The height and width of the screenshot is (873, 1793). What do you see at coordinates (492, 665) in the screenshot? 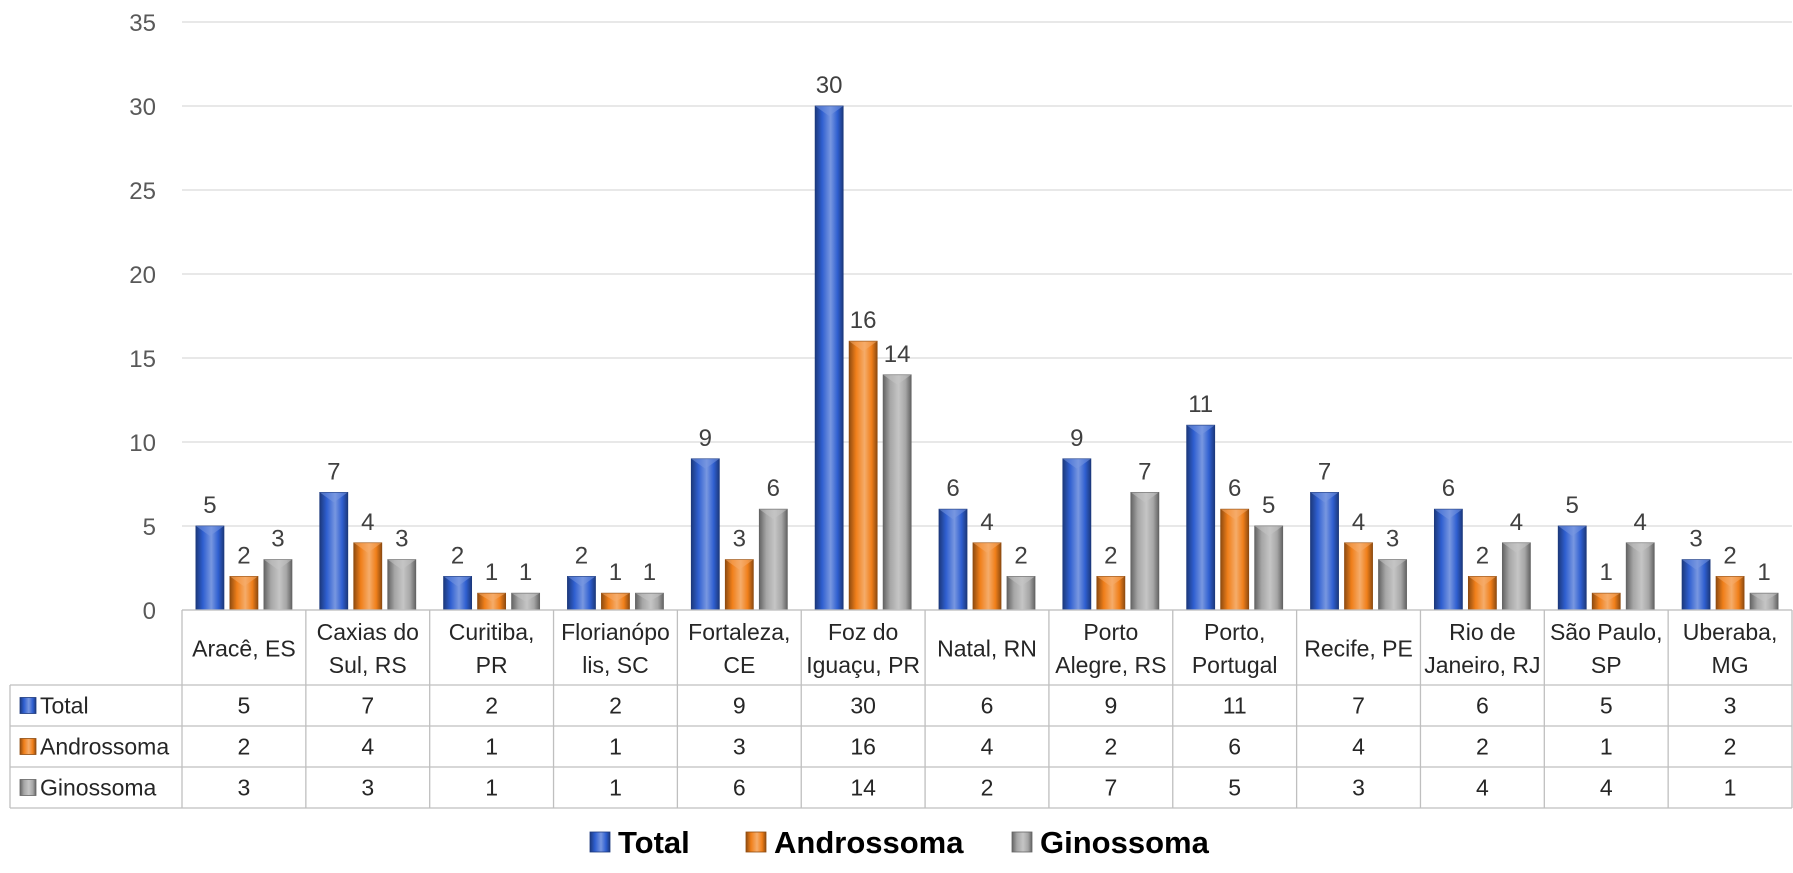
I see `category-label-curitiba-pr-line-2: PR` at bounding box center [492, 665].